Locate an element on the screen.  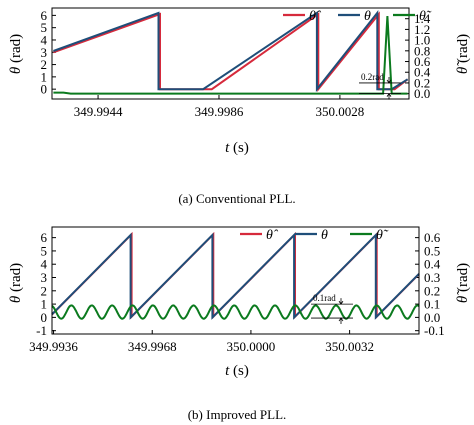
legend-label: θ̃ is located at coordinates (382, 235).